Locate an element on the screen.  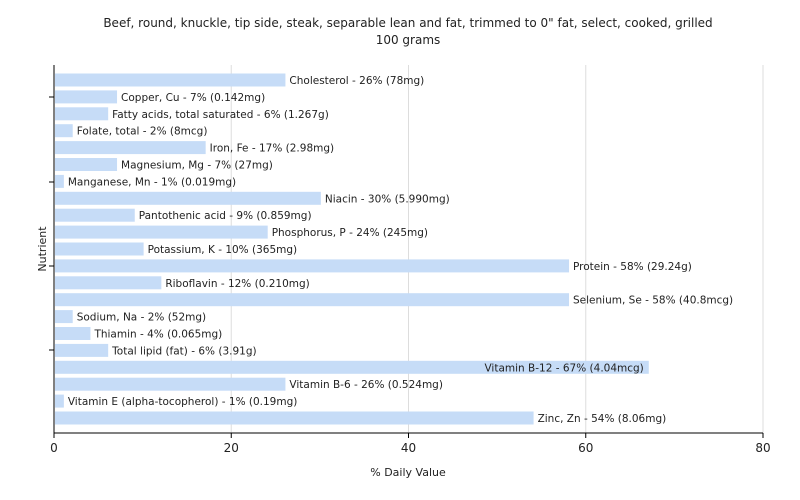
y-axis-title: Nutrient is located at coordinates (42, 249).